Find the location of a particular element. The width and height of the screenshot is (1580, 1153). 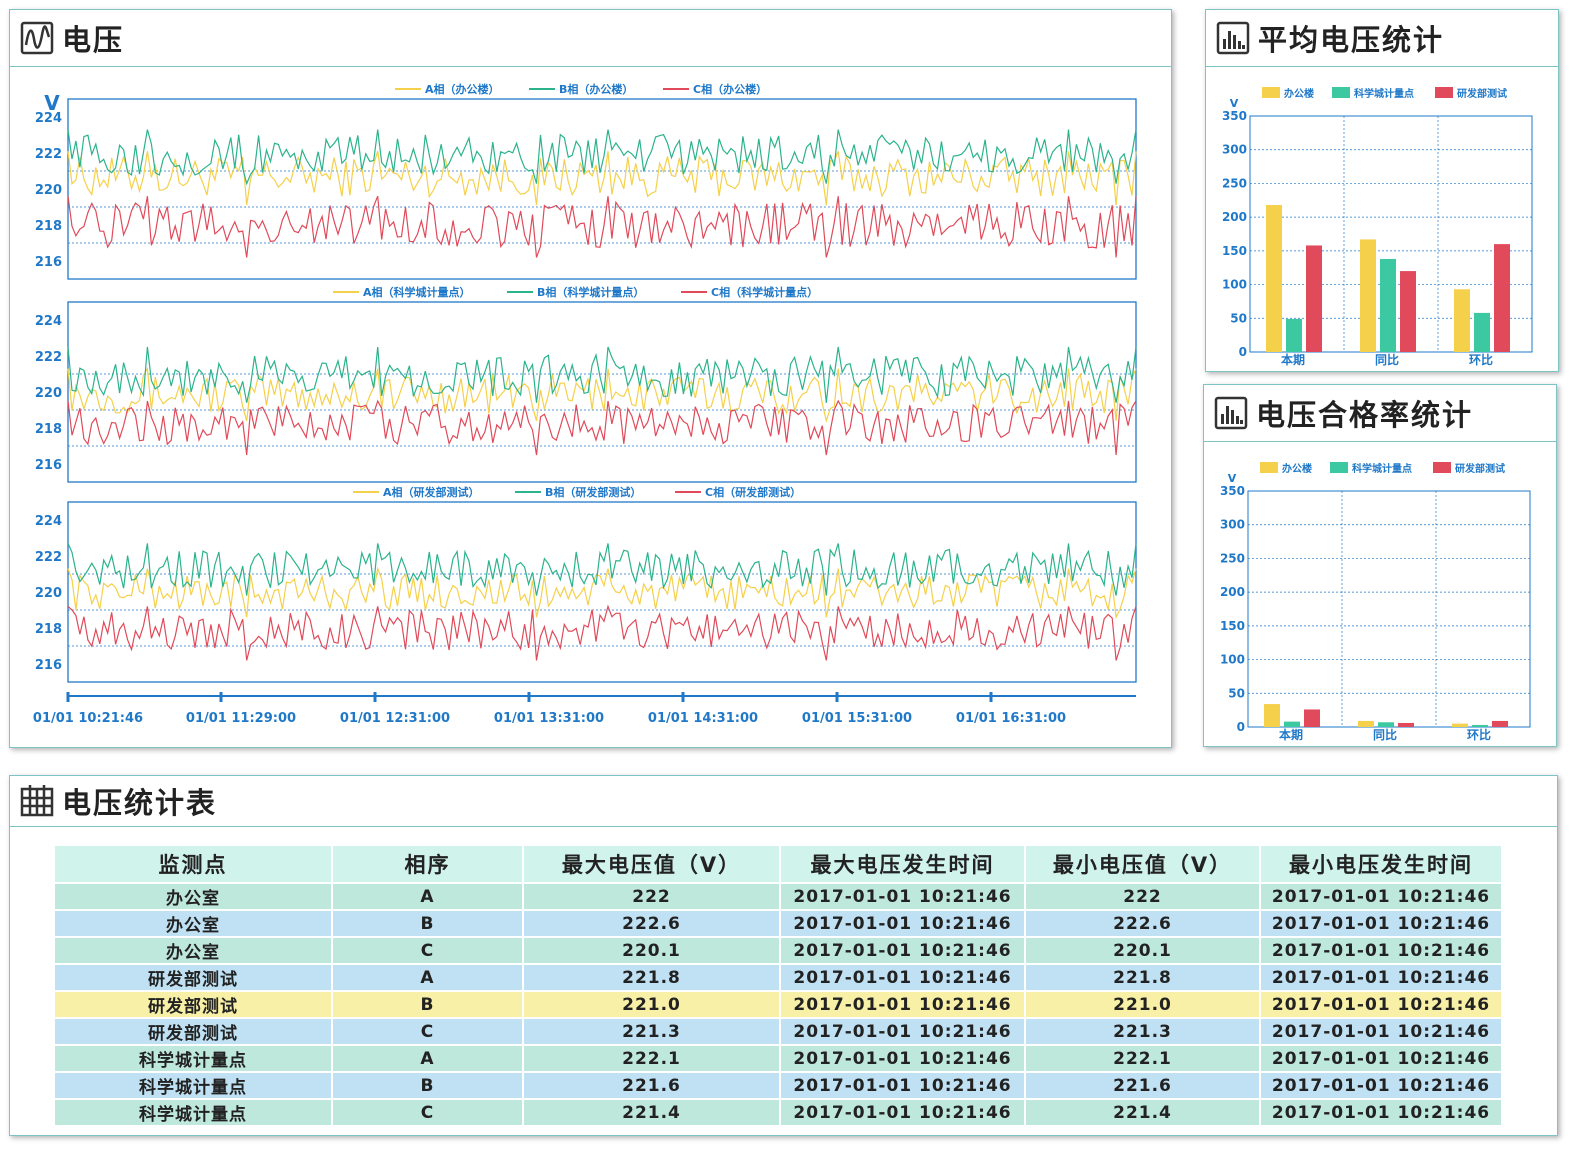

table-cell-max: 221.0 is located at coordinates (652, 1004).